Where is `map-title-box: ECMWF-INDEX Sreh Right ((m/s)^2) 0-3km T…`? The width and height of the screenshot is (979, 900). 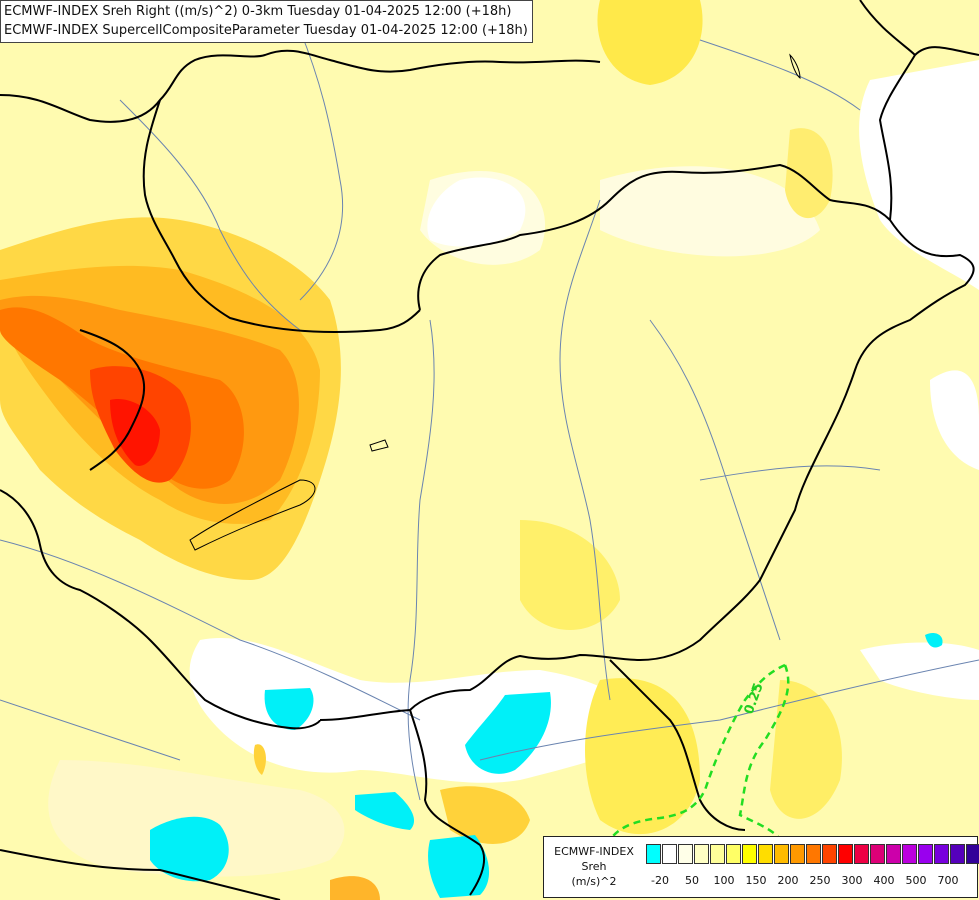
map-title-box: ECMWF-INDEX Sreh Right ((m/s)^2) 0-3km T… is located at coordinates (266, 21).